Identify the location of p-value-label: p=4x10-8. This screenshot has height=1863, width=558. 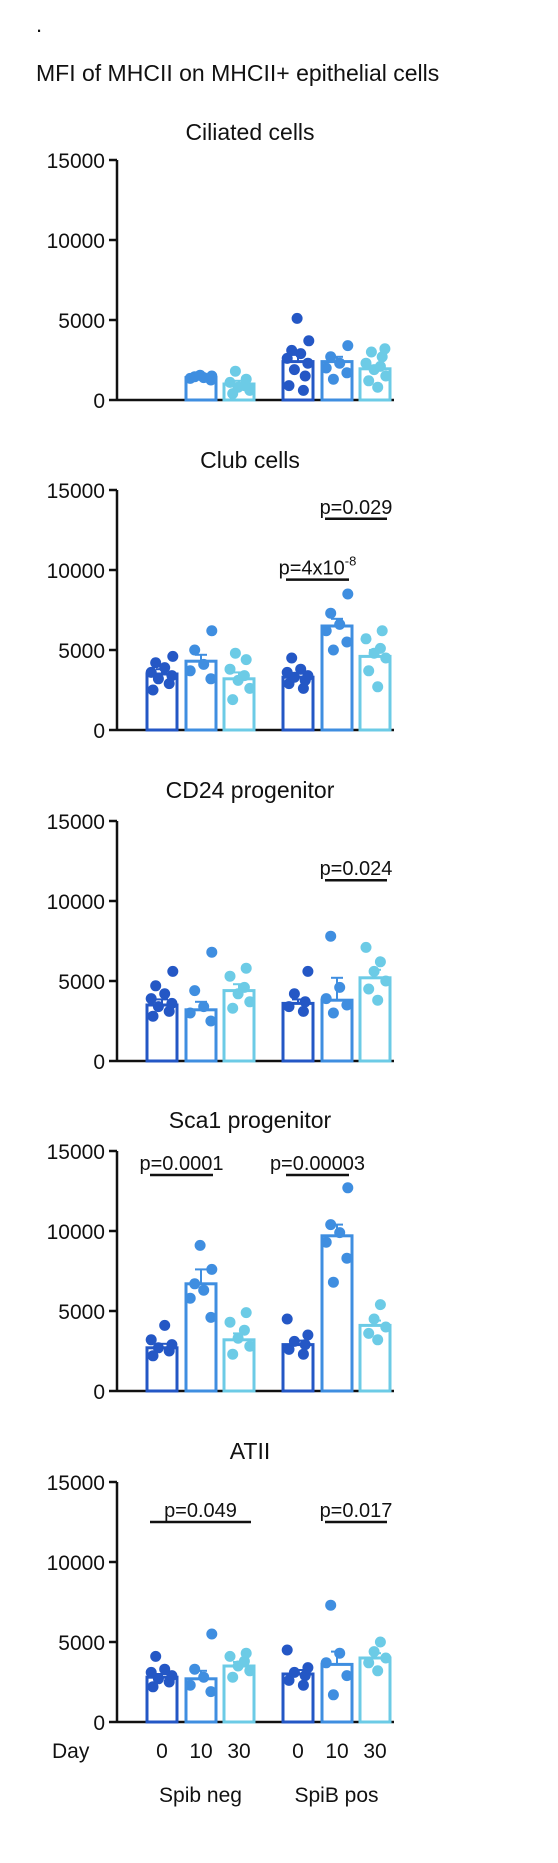
(318, 567).